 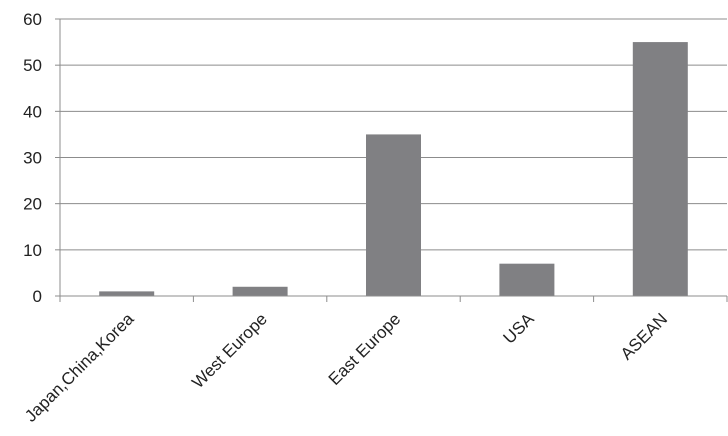 What do you see at coordinates (32, 65) in the screenshot?
I see `y-tick-label: 50` at bounding box center [32, 65].